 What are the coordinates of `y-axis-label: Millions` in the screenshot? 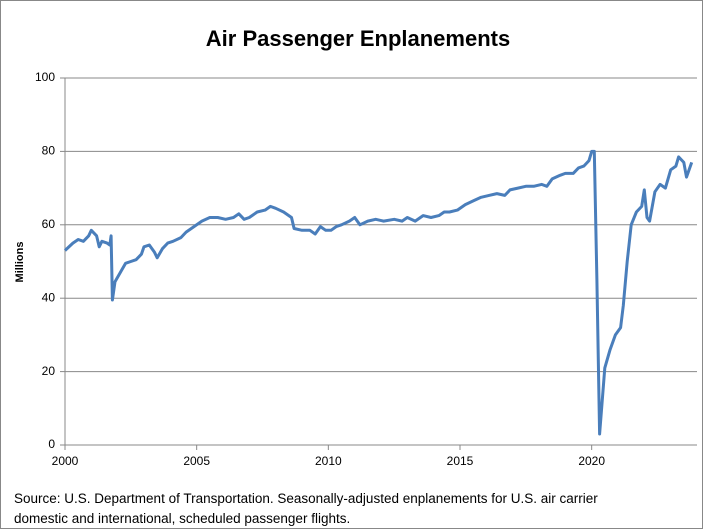 It's located at (20, 262).